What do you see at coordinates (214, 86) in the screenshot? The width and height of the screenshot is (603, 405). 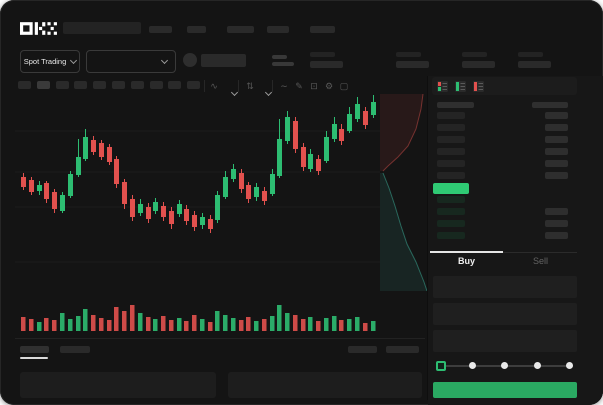 I see `indicators-icon: ∿` at bounding box center [214, 86].